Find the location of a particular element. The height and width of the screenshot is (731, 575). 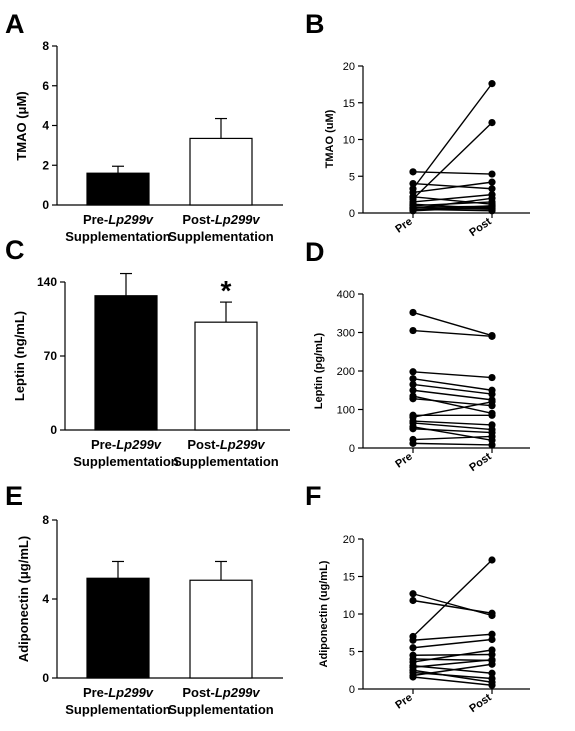

panel-d-chart: 0 100 200 300 400 Leptin (pg/mL) Pre Post is located at coordinates (421, 381).